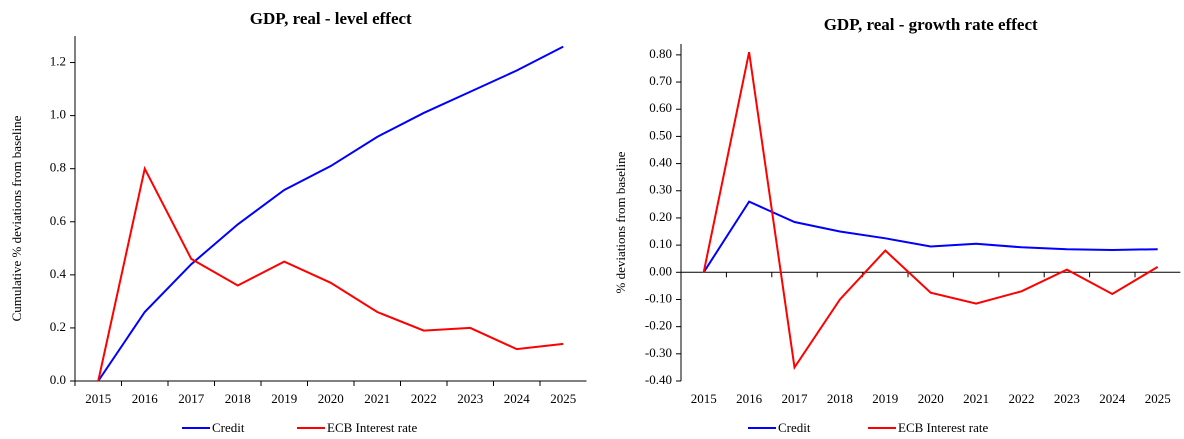  I want to click on y-tick-label: 0.40, so click(660, 162).